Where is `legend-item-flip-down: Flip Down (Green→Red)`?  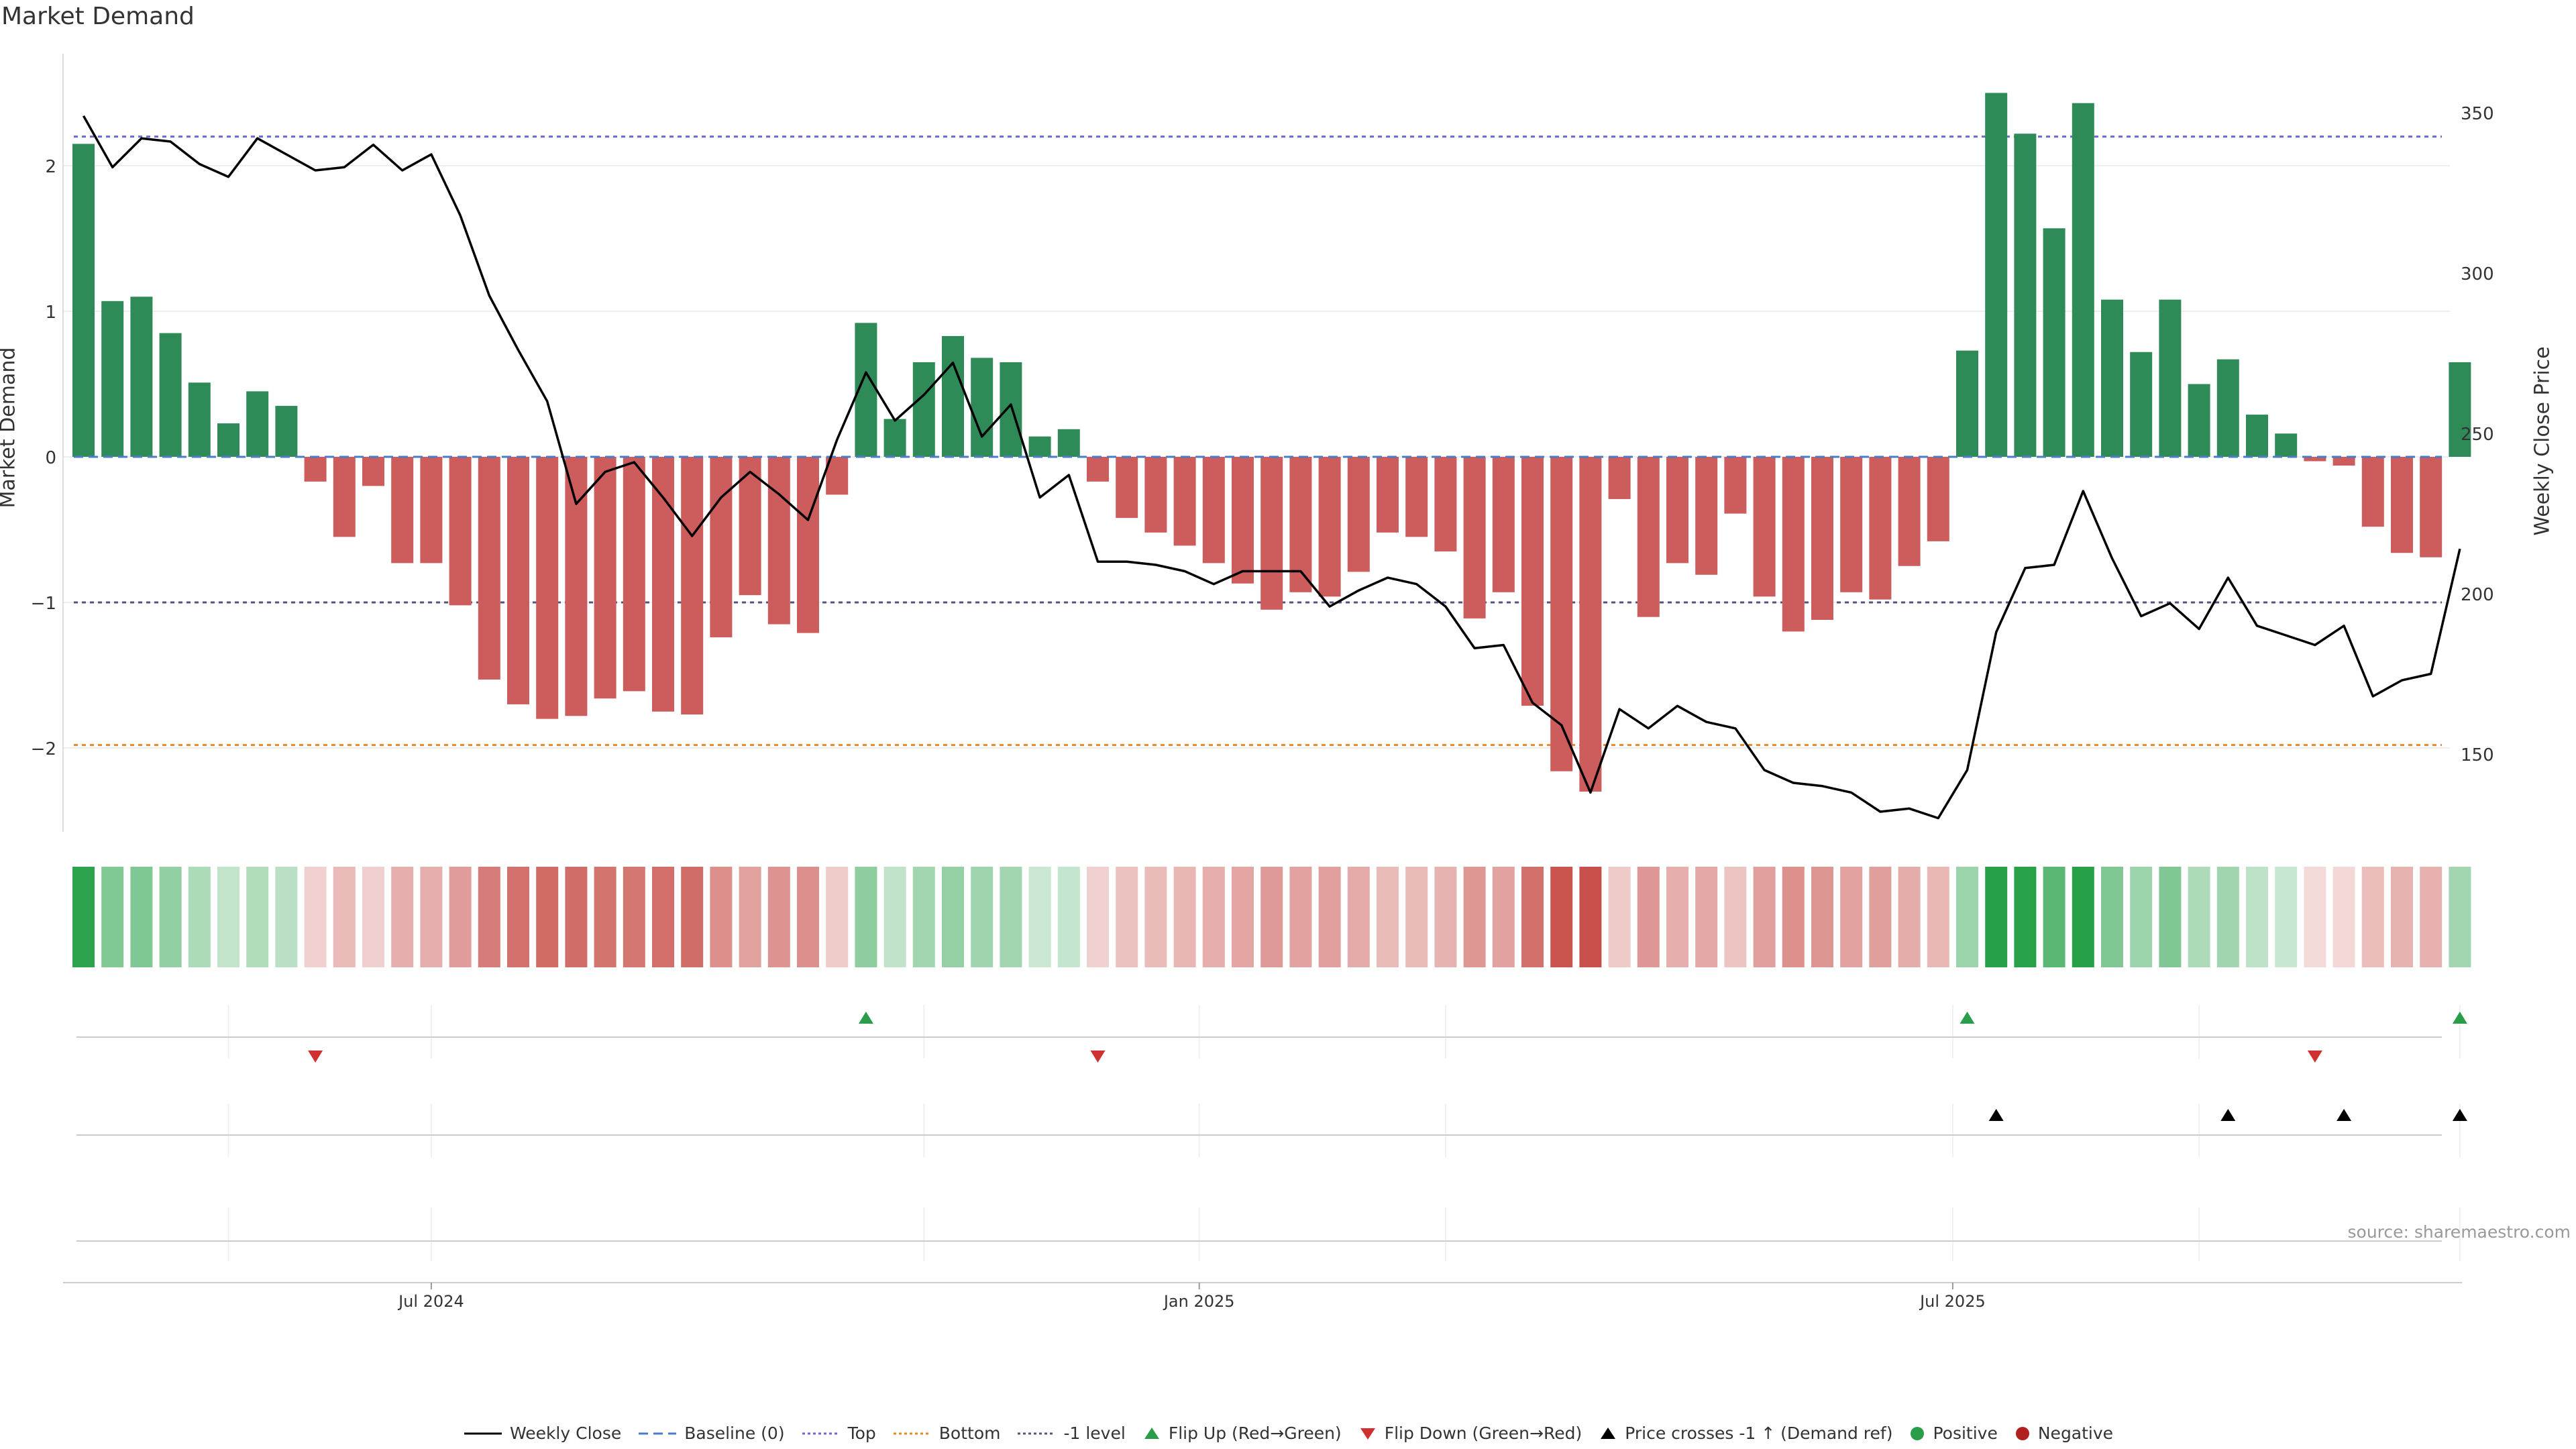
legend-item-flip-down: Flip Down (Green→Red) is located at coordinates (1470, 1433).